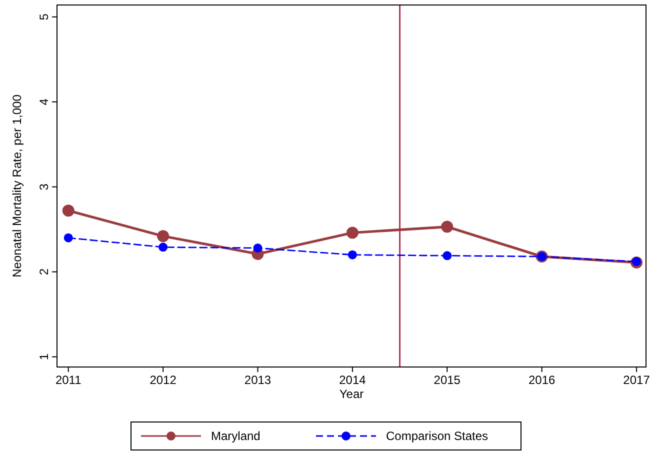 The height and width of the screenshot is (455, 652). Describe the element at coordinates (163, 380) in the screenshot. I see `x-tick-label: 2012` at that location.